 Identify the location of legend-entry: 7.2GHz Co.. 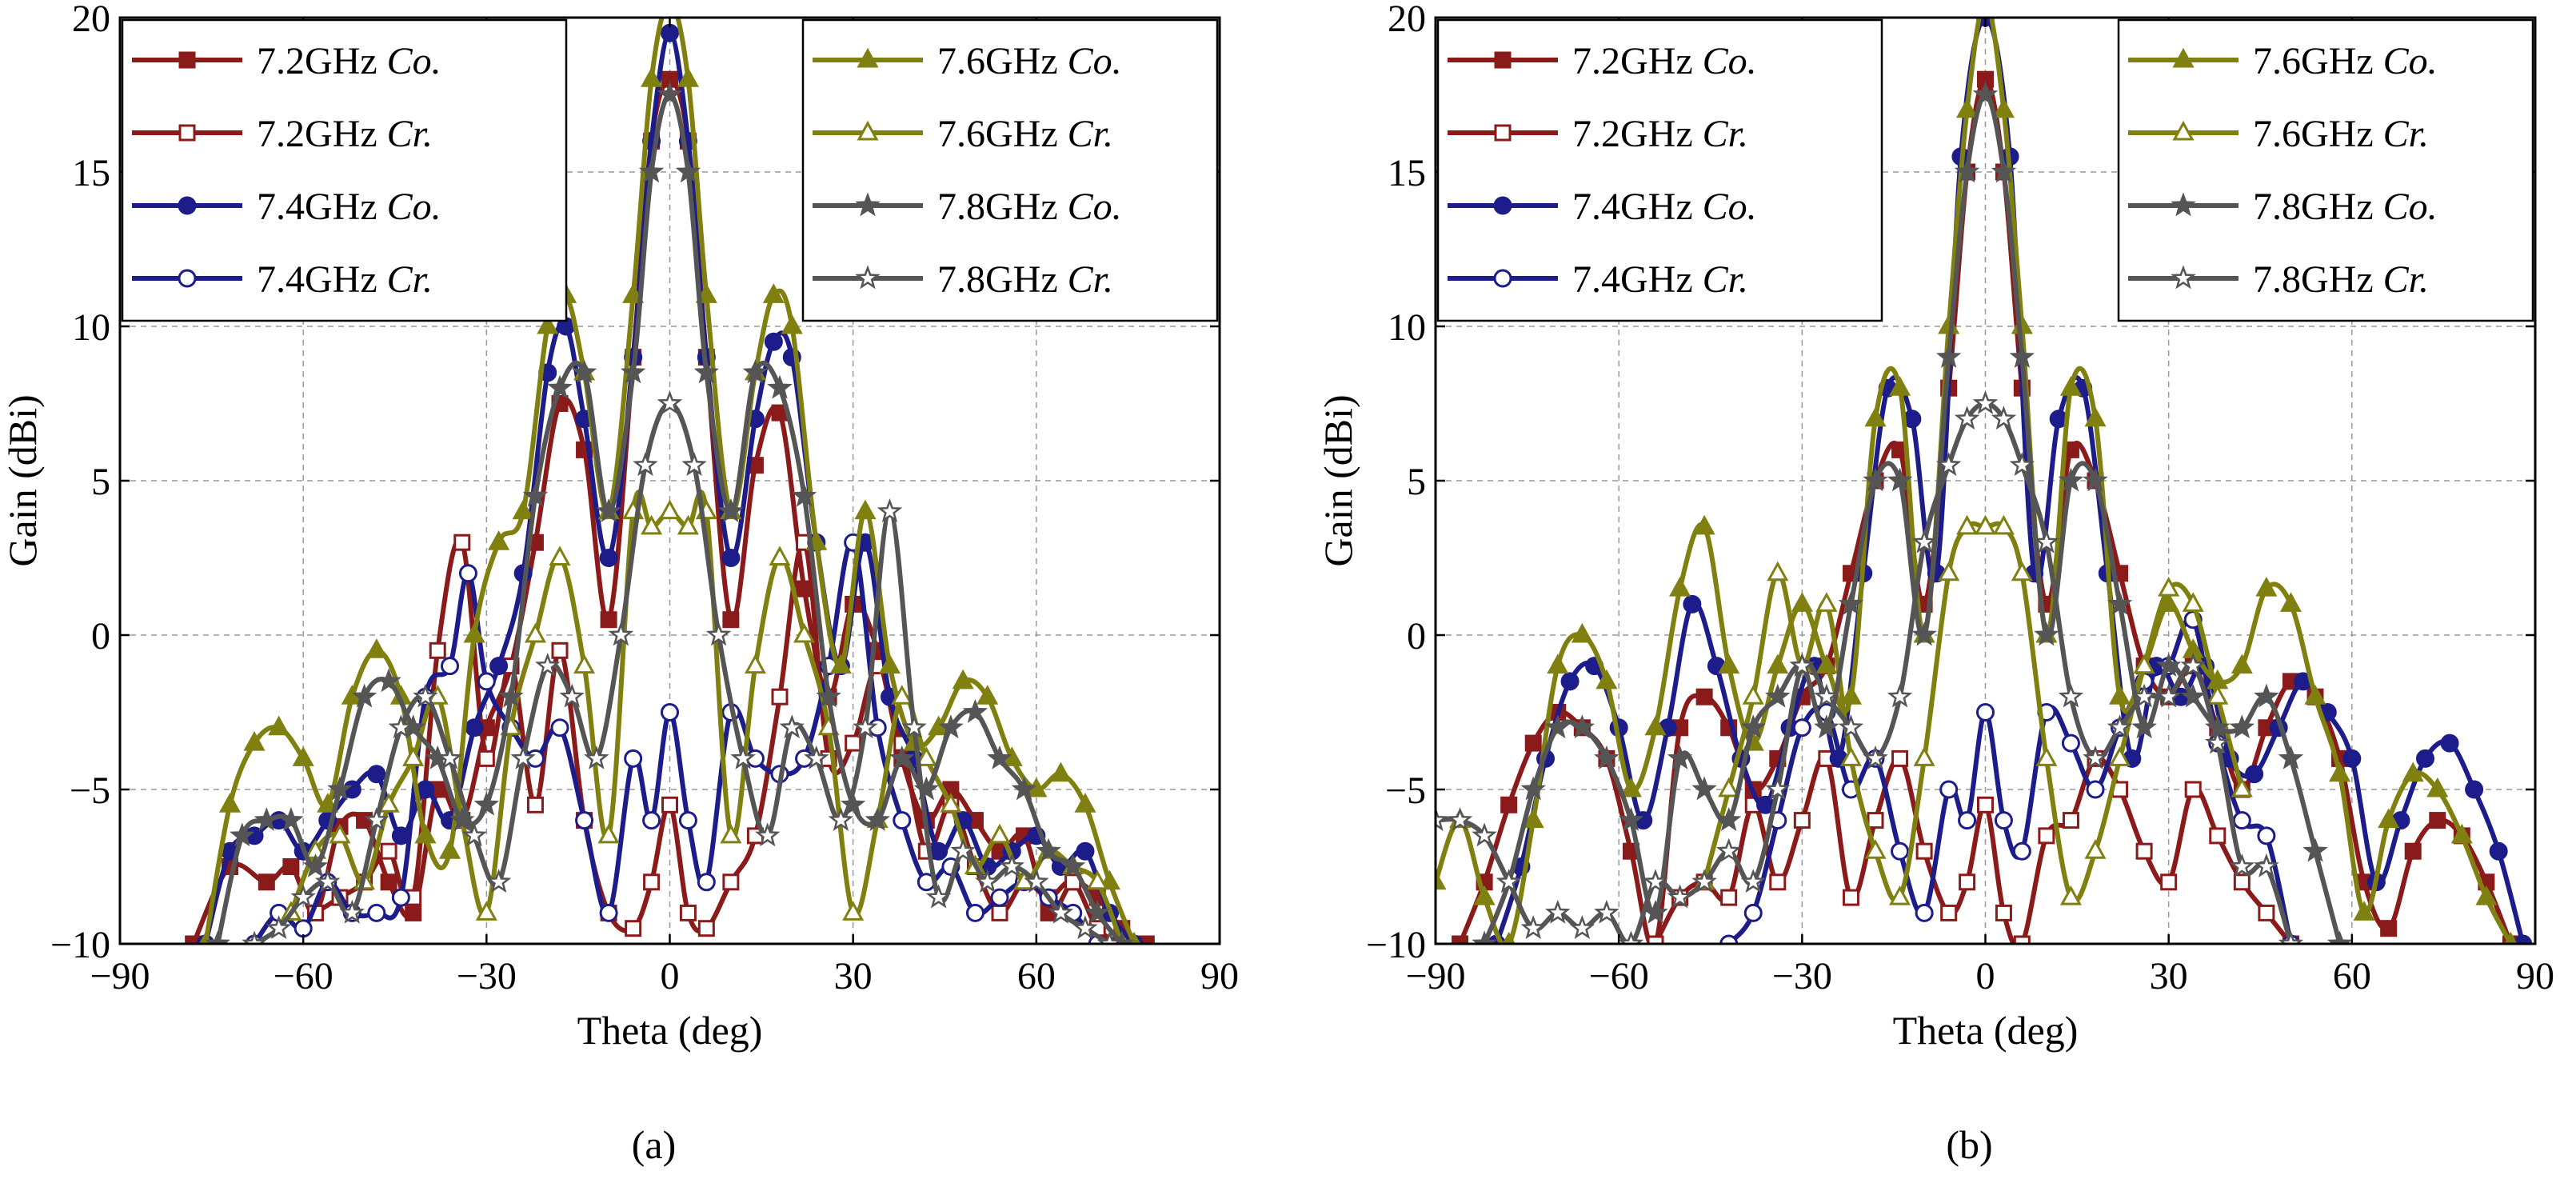
(1602, 61).